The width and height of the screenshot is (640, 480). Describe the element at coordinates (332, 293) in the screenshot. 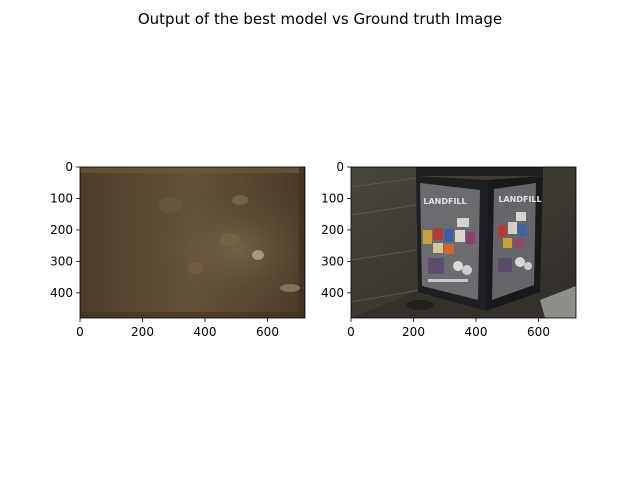

I see `right-y-tick-label: 400` at that location.